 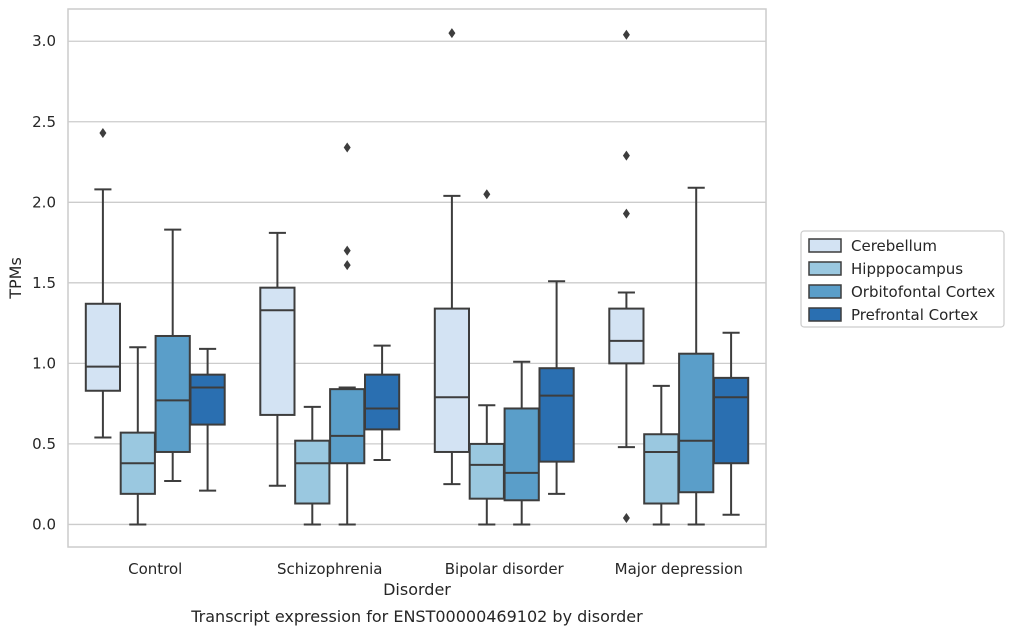 What do you see at coordinates (44, 41) in the screenshot?
I see `y-tick-label: 3.0` at bounding box center [44, 41].